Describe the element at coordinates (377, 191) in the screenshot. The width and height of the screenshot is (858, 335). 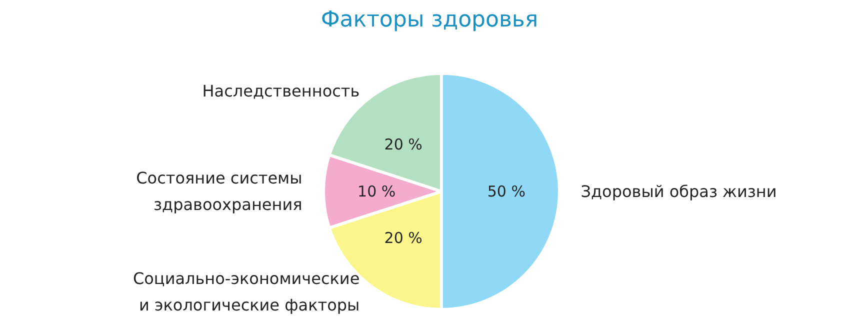
I see `data-label: 10 %` at that location.